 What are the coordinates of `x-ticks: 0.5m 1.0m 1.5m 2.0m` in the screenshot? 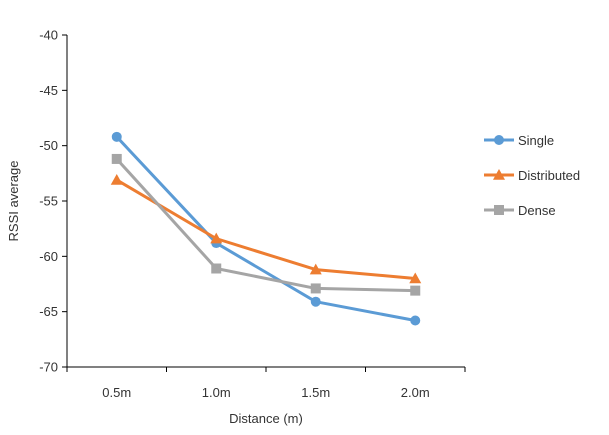 It's located at (266, 383).